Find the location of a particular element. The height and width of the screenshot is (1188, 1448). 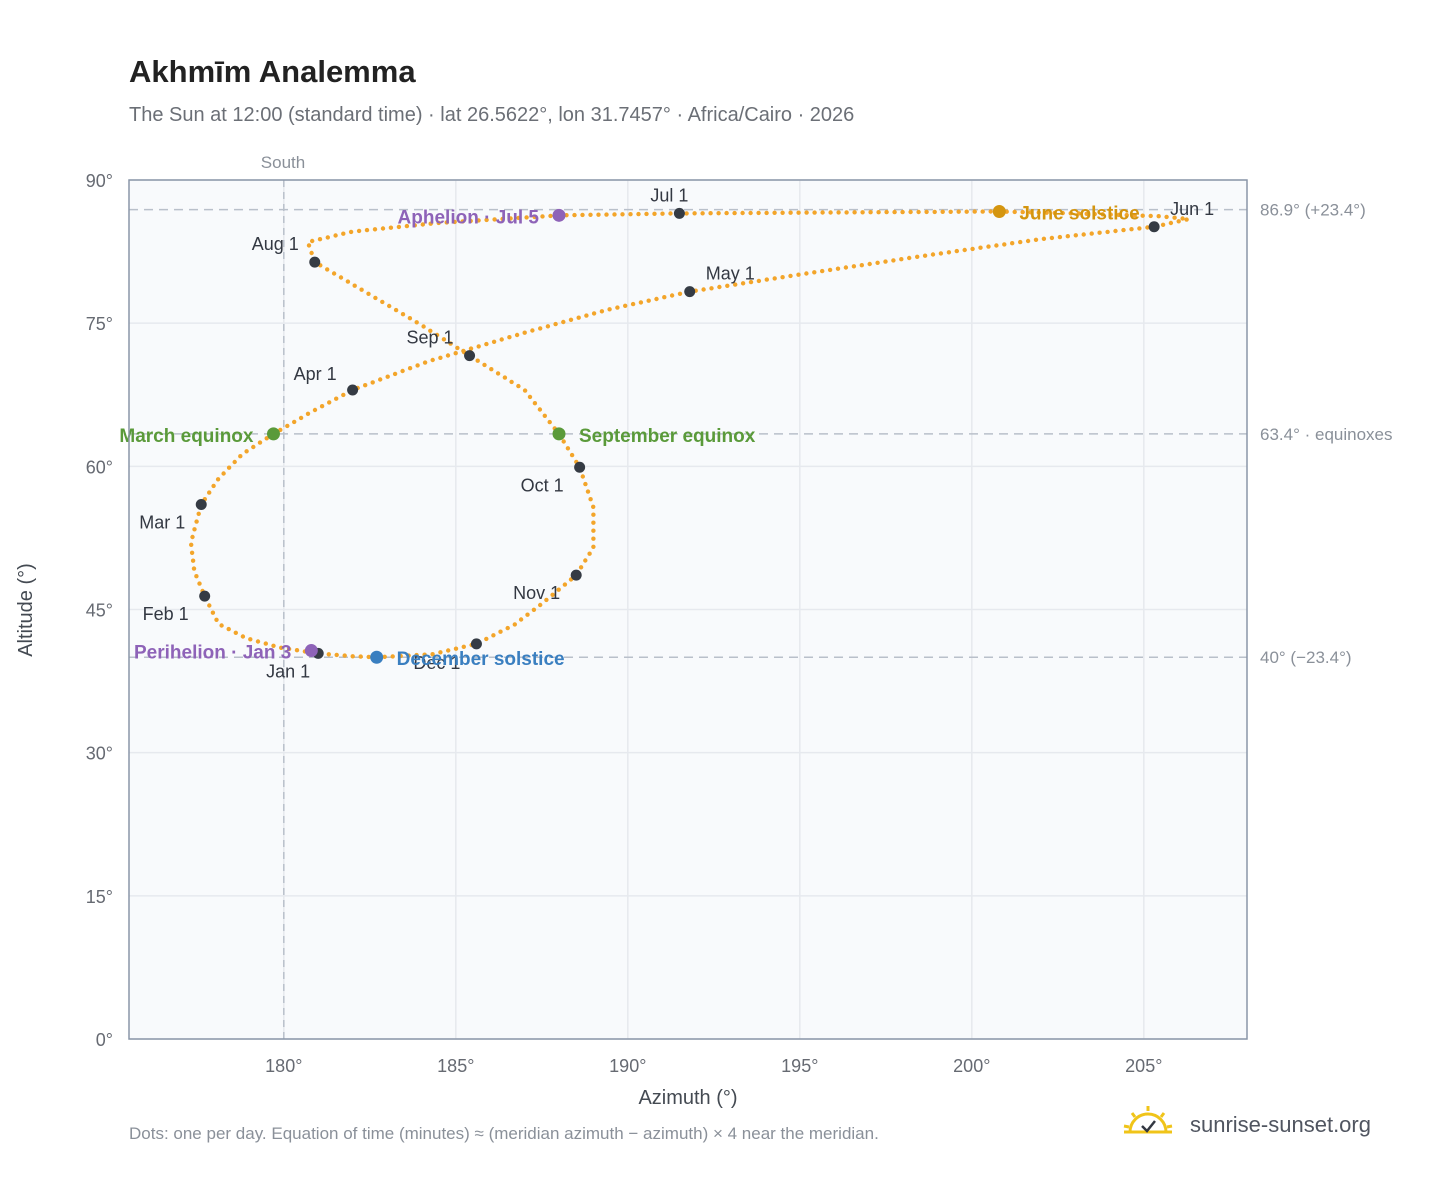

month-label: Feb 1 is located at coordinates (166, 614).